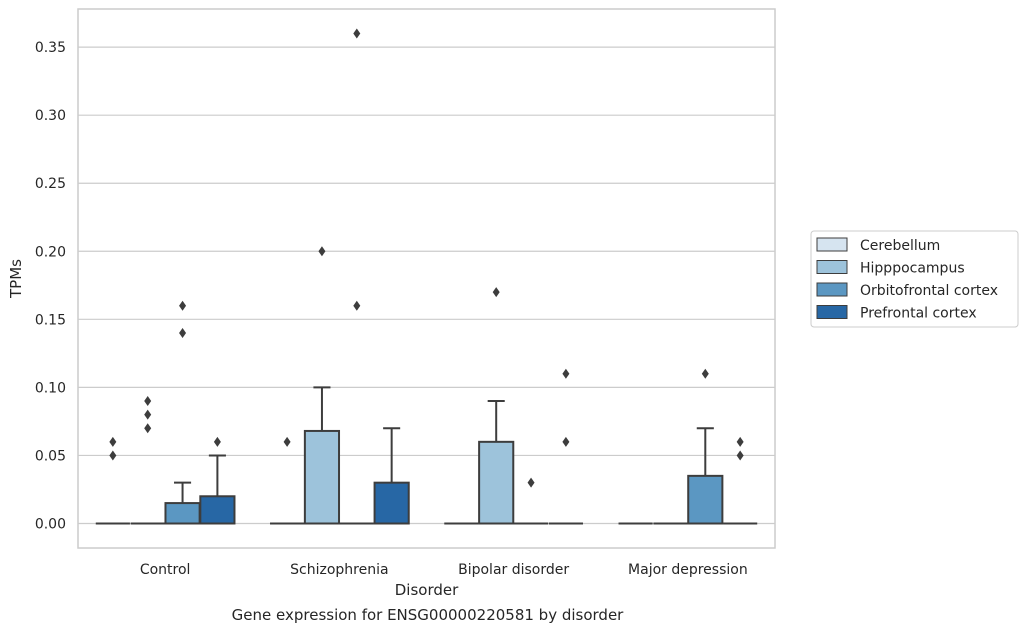  Describe the element at coordinates (50, 184) in the screenshot. I see `y-tick-label: 0.25` at that location.